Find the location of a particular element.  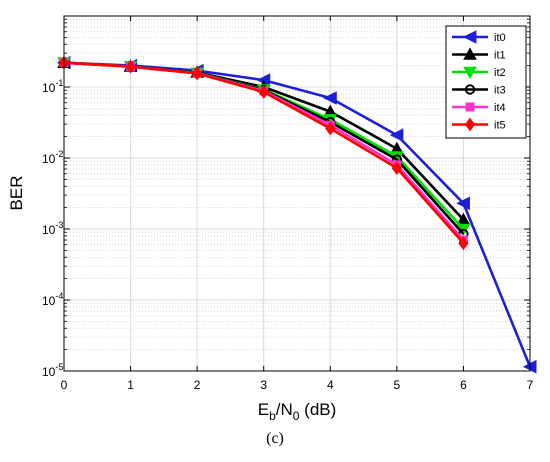

y-tick-labels: 10-510-410-310-210-1 is located at coordinates (52, 228).